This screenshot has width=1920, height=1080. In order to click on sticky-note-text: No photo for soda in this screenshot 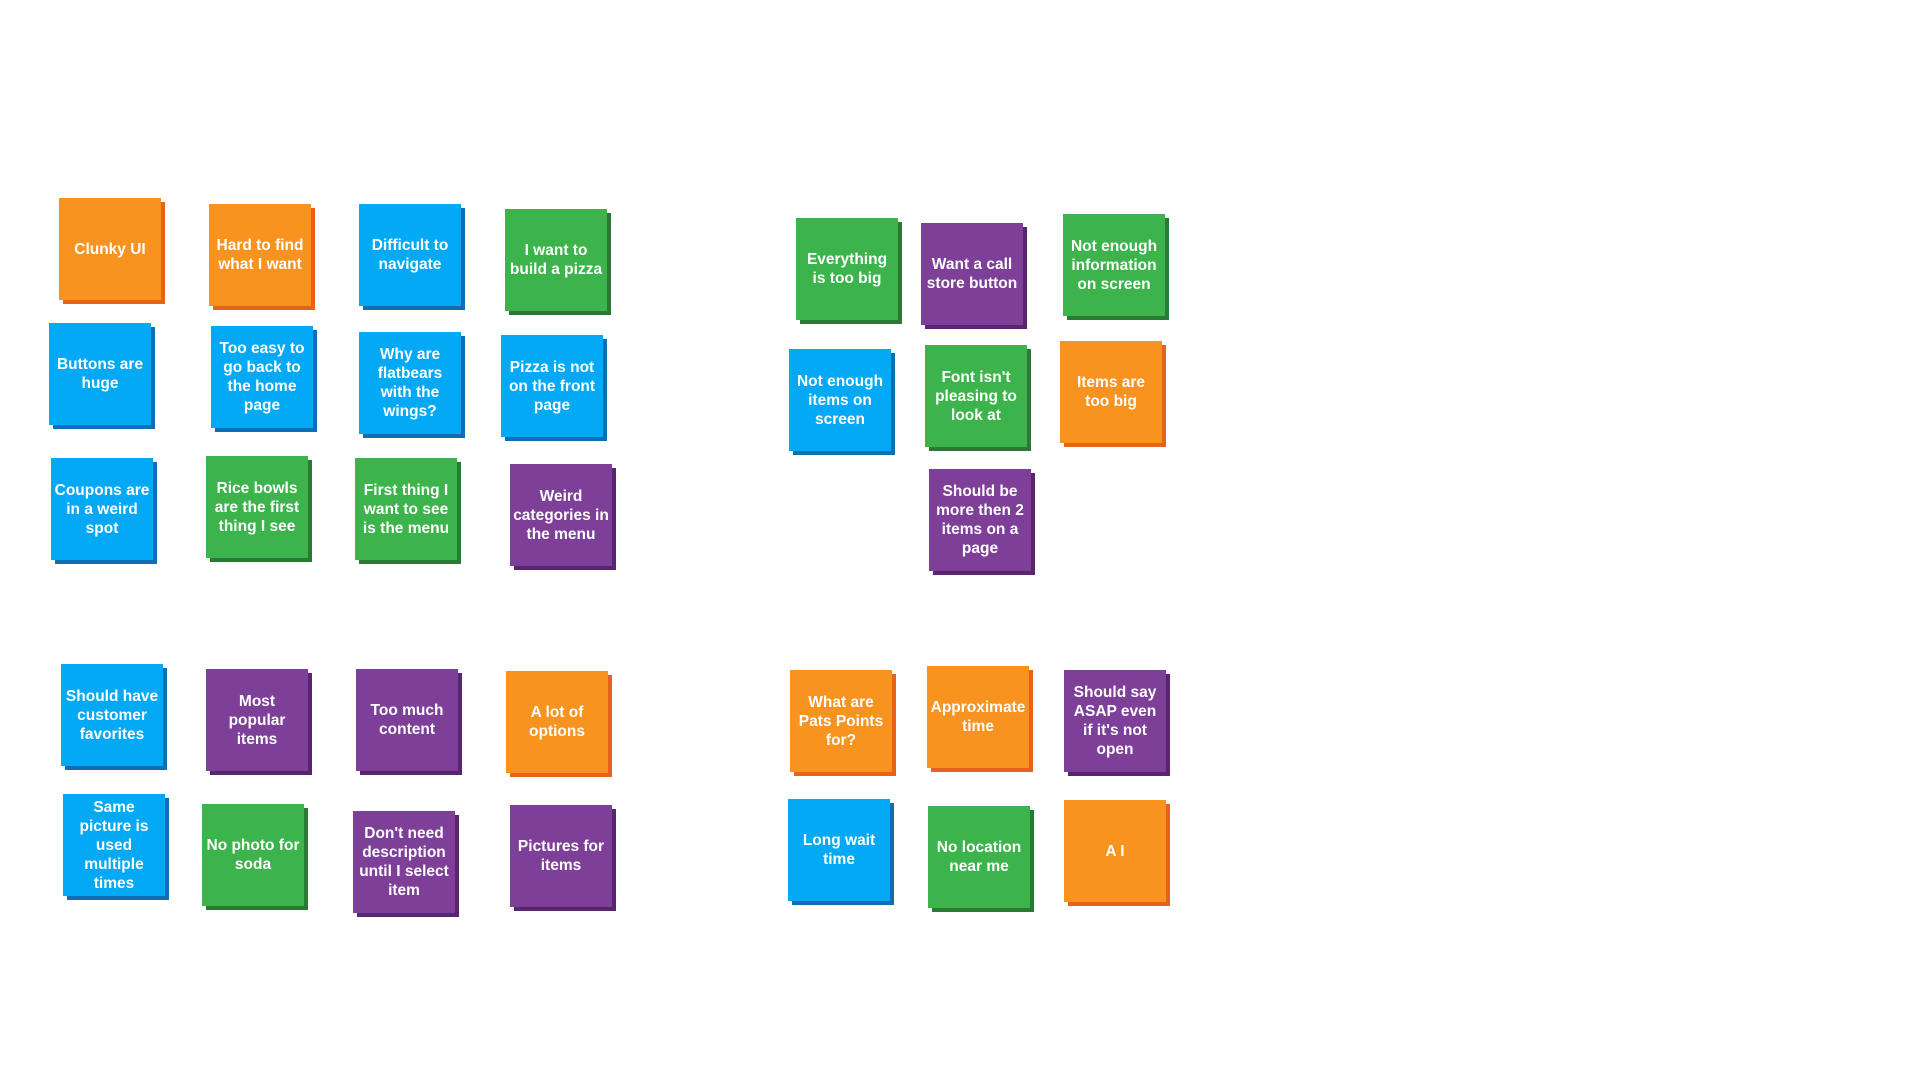, I will do `click(253, 855)`.